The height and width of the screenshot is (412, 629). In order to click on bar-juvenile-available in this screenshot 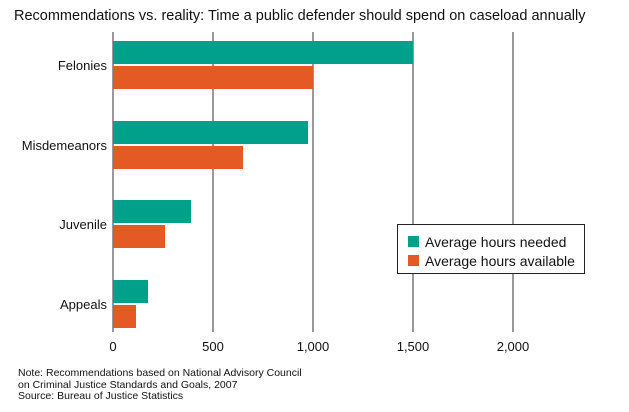, I will do `click(139, 236)`.